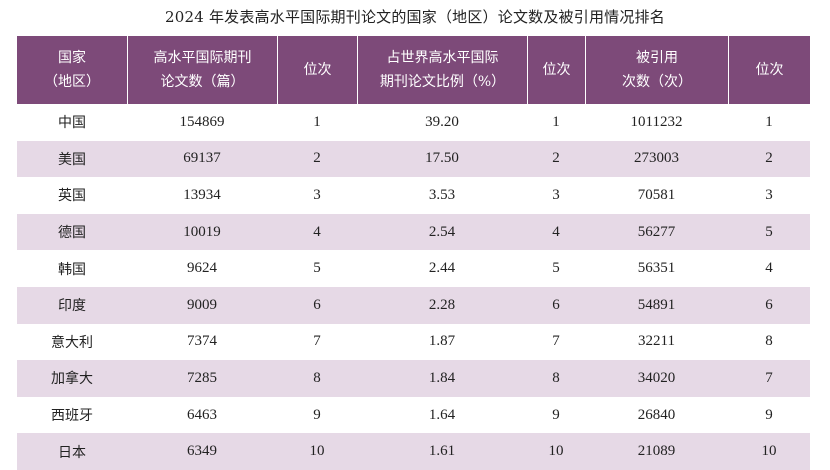  Describe the element at coordinates (317, 122) in the screenshot. I see `cell-rank-papers: 1` at that location.